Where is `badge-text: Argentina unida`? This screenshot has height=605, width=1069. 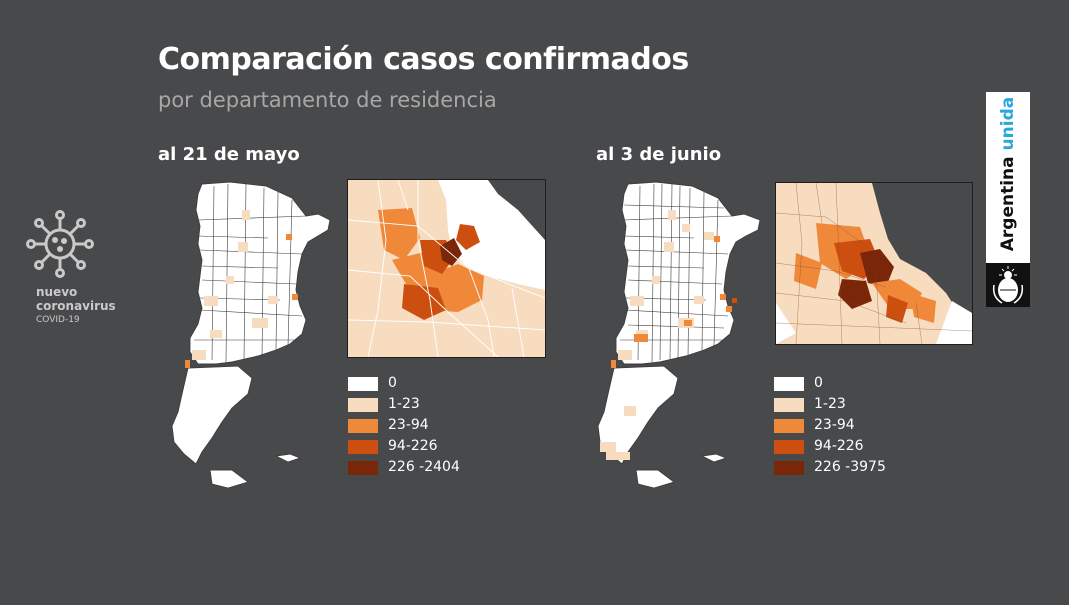 badge-text: Argentina unida is located at coordinates (1008, 174).